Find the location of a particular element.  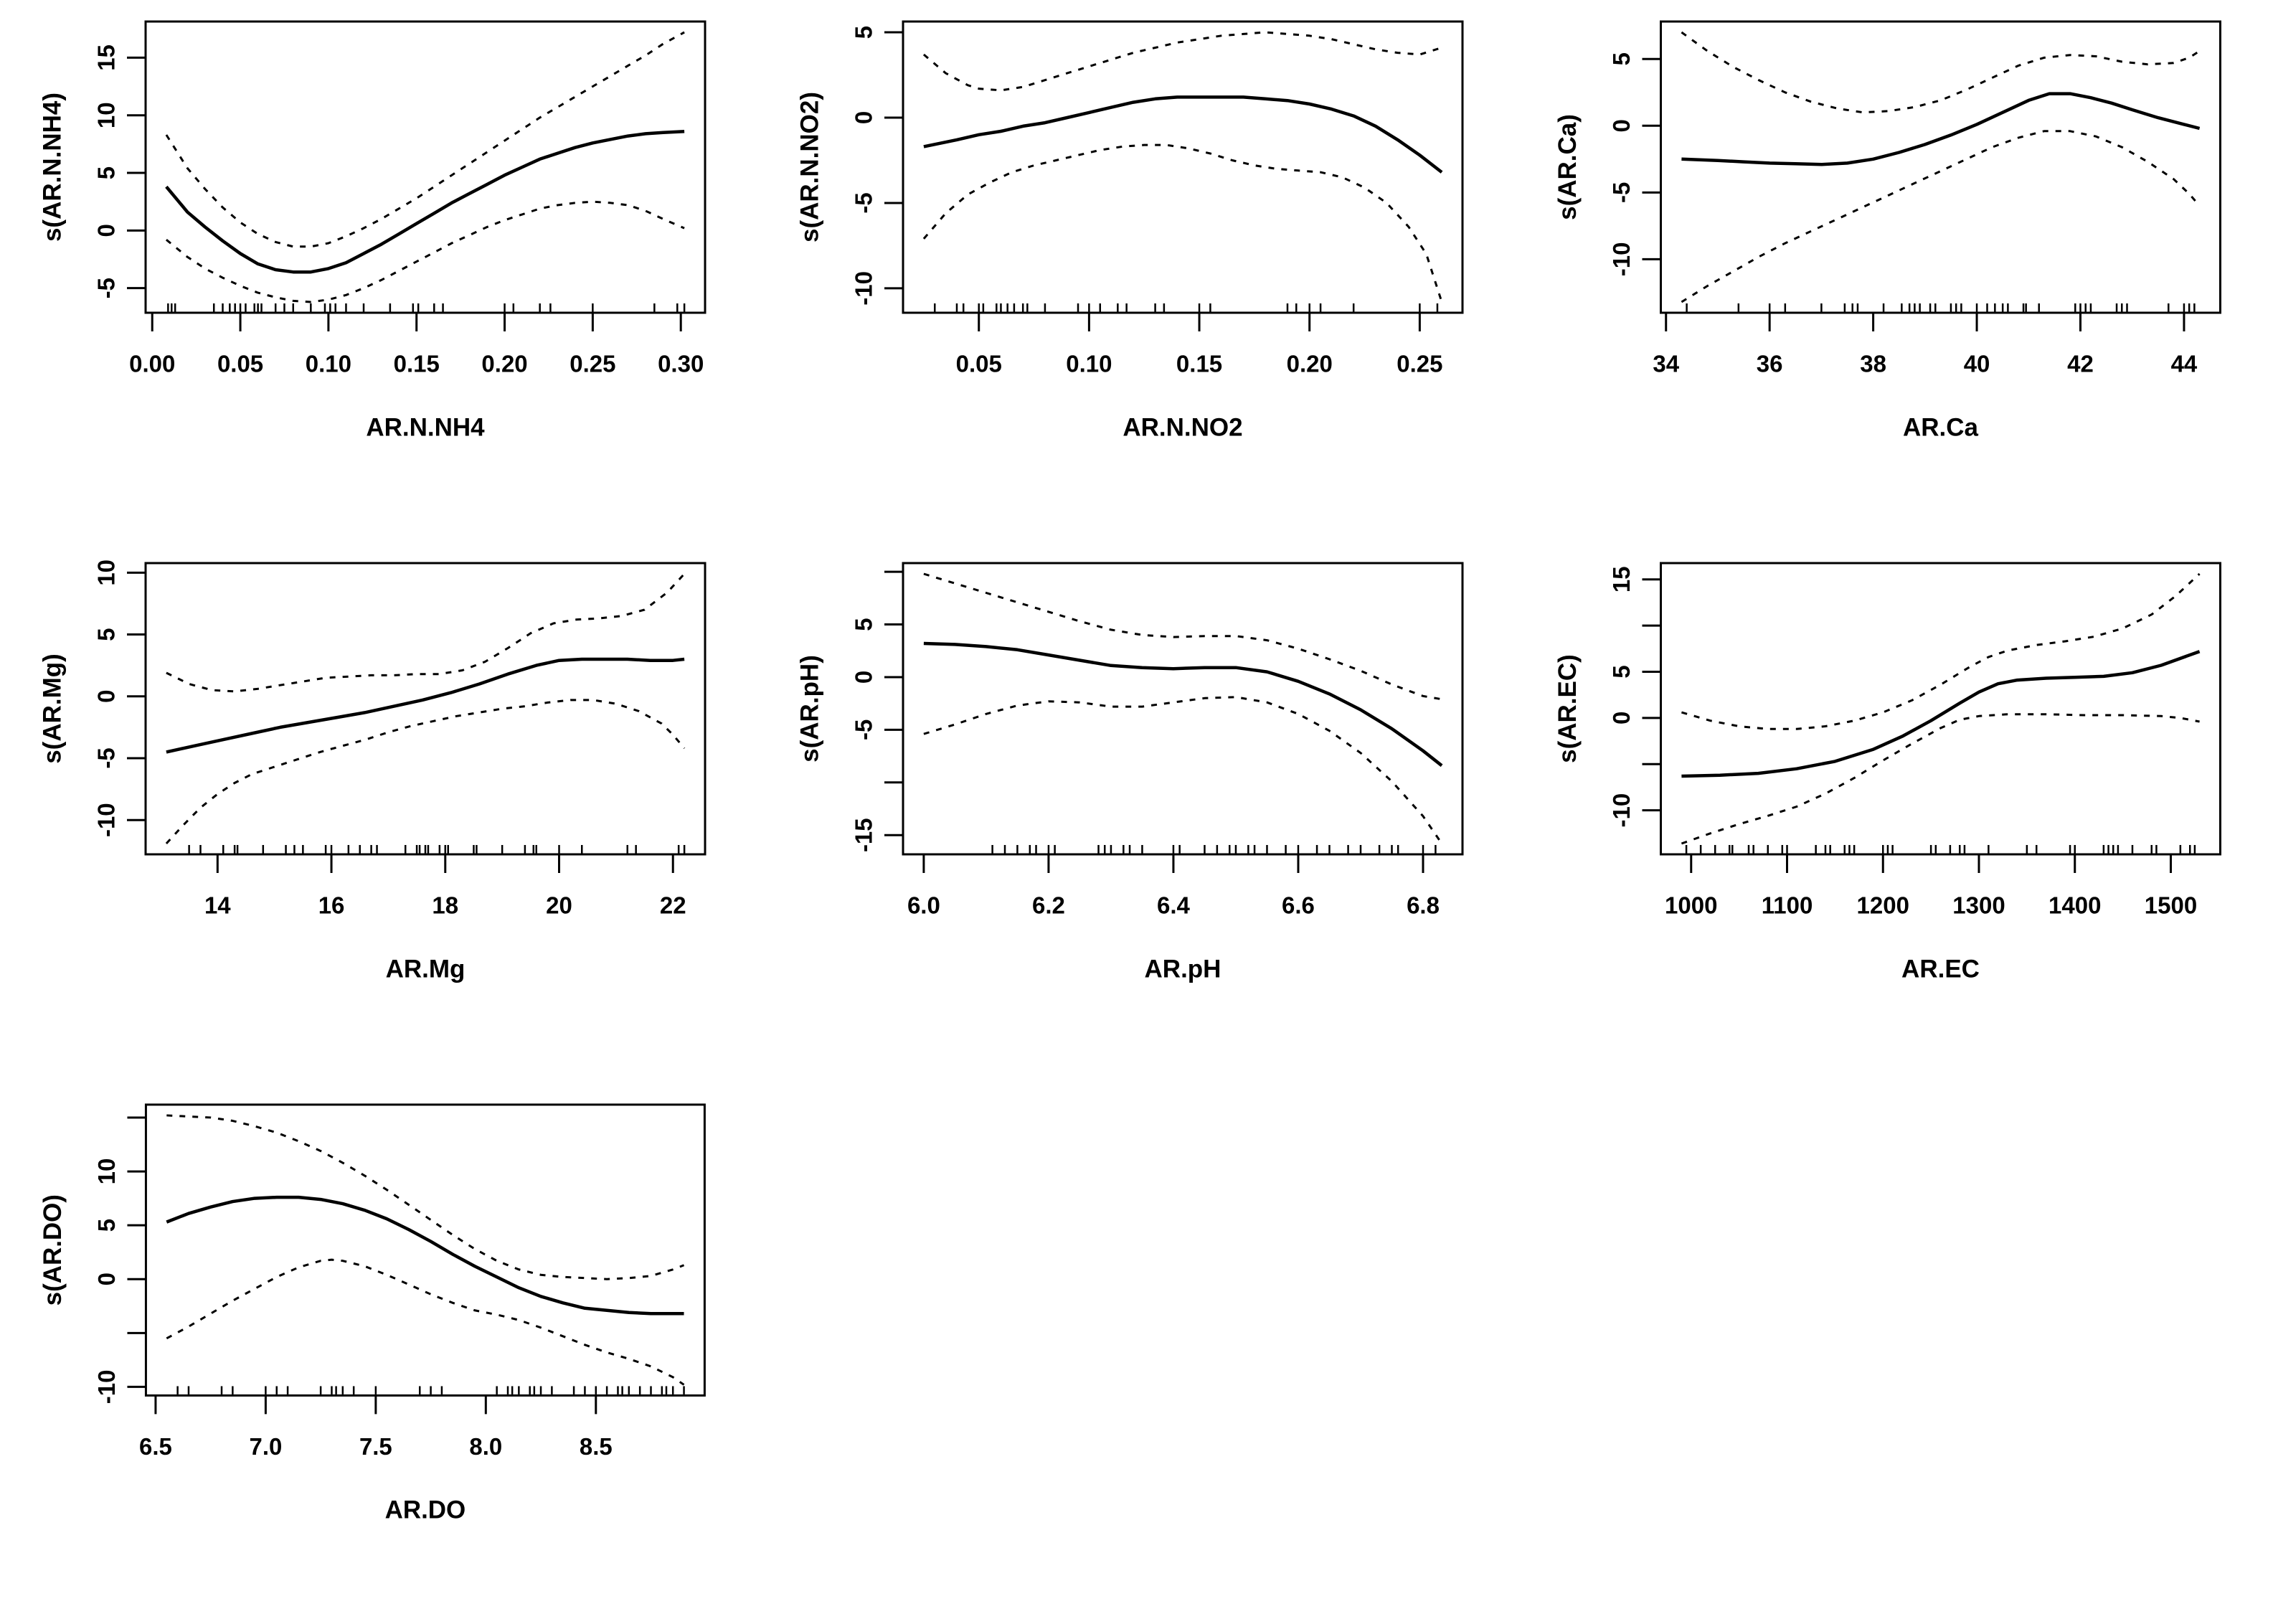

x-tick-label: 42 is located at coordinates (2080, 364).